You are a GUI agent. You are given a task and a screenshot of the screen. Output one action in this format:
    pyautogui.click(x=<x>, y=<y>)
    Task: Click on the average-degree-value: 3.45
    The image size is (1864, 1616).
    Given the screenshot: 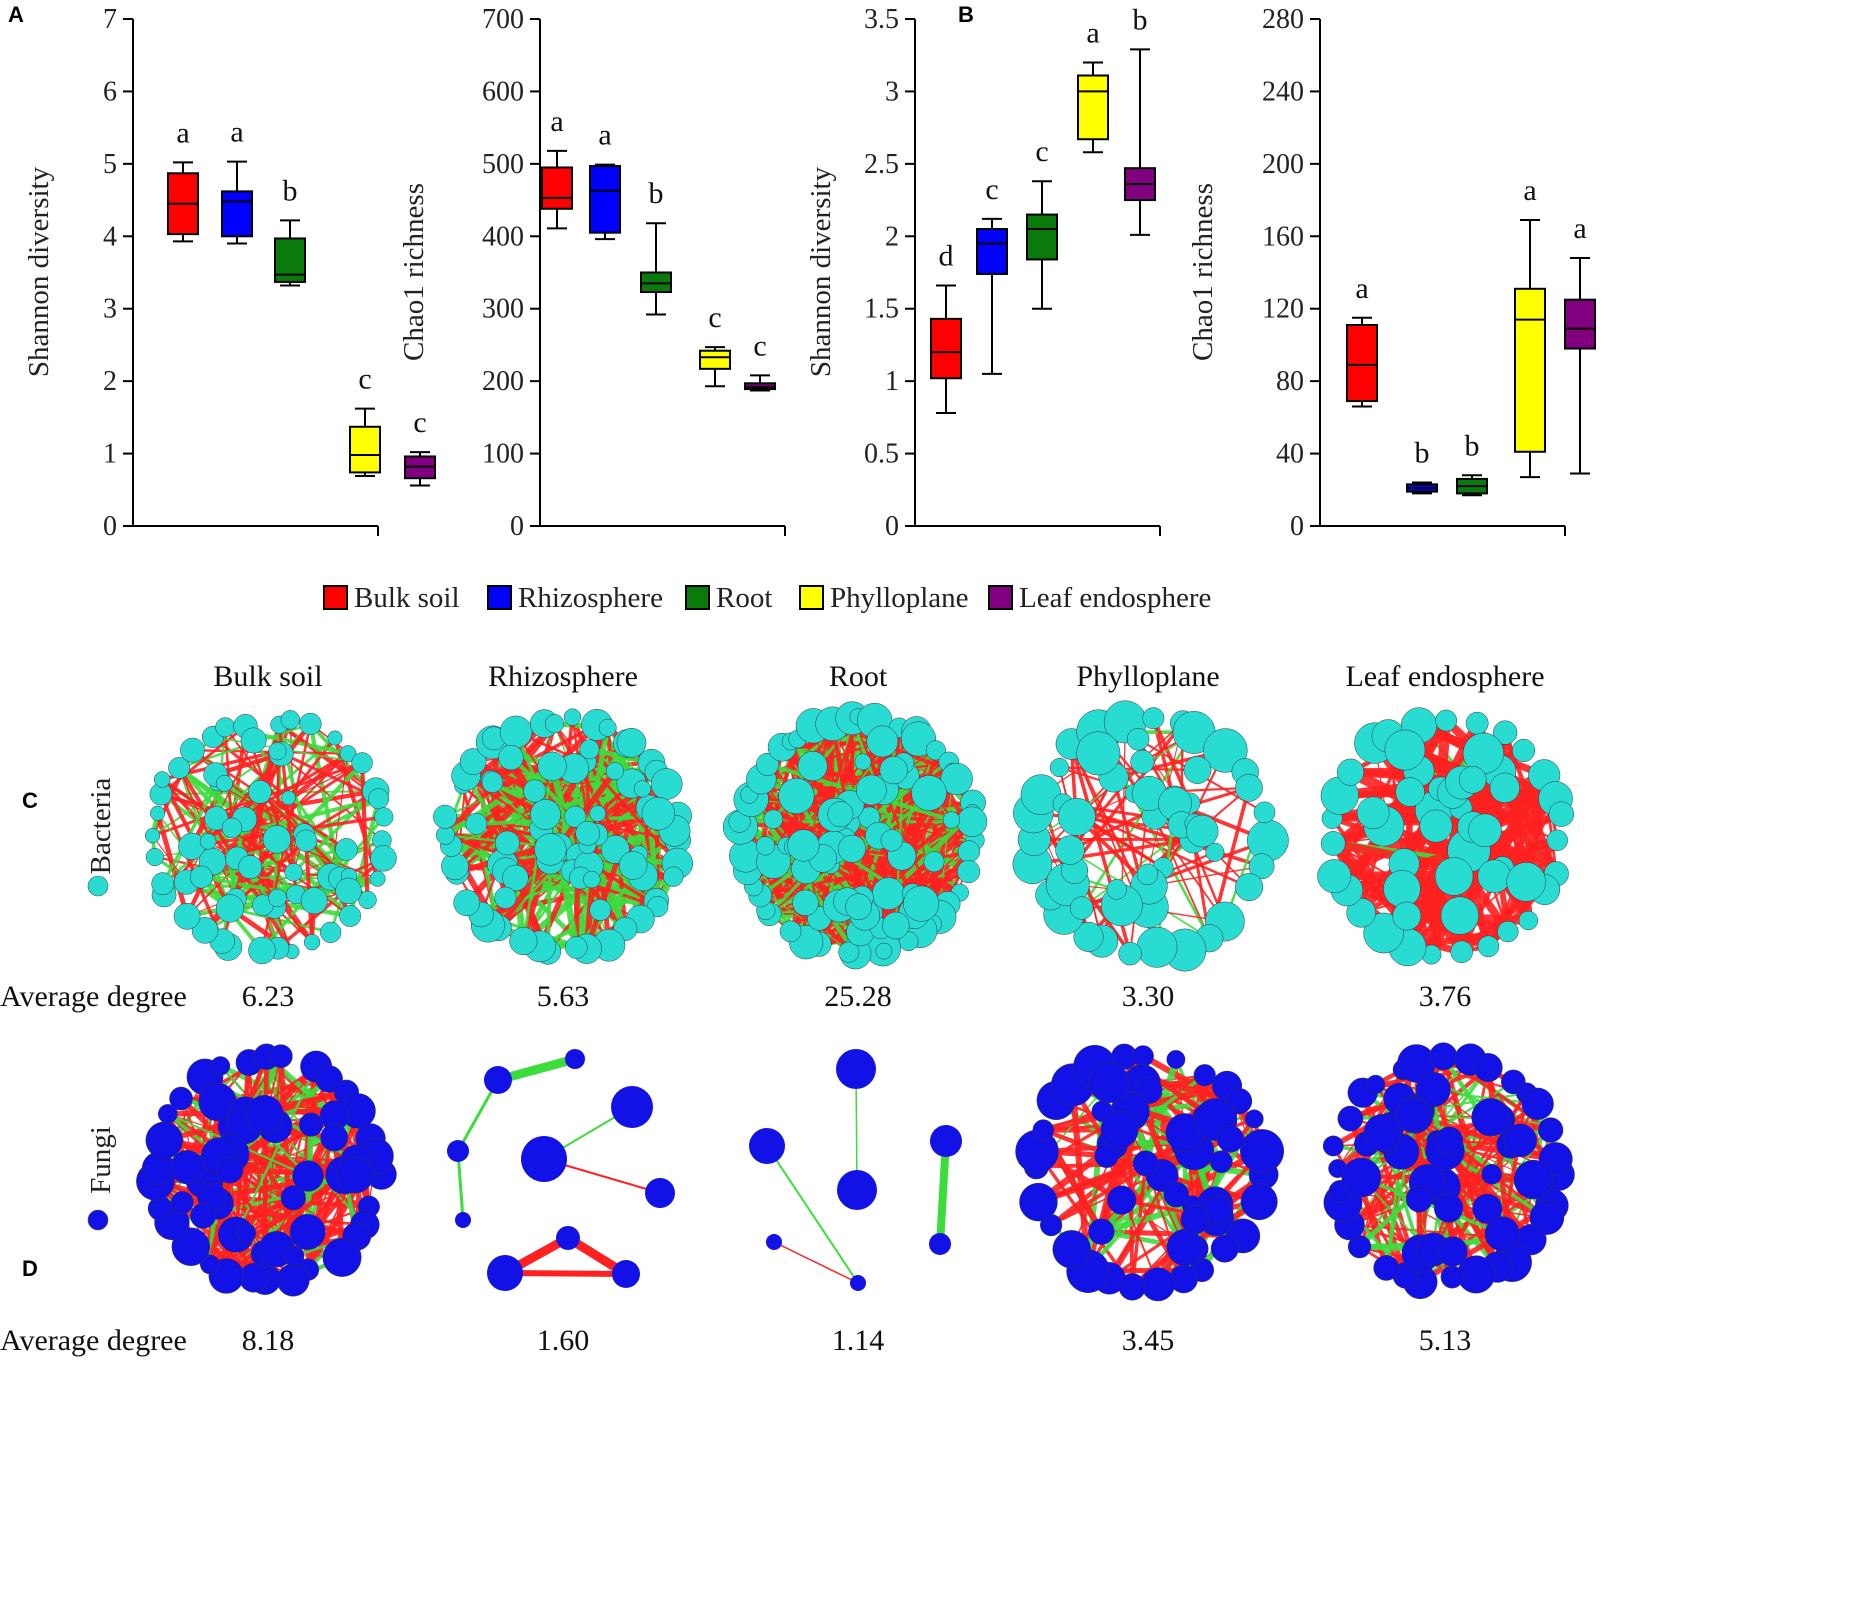 What is the action you would take?
    pyautogui.click(x=1148, y=1340)
    